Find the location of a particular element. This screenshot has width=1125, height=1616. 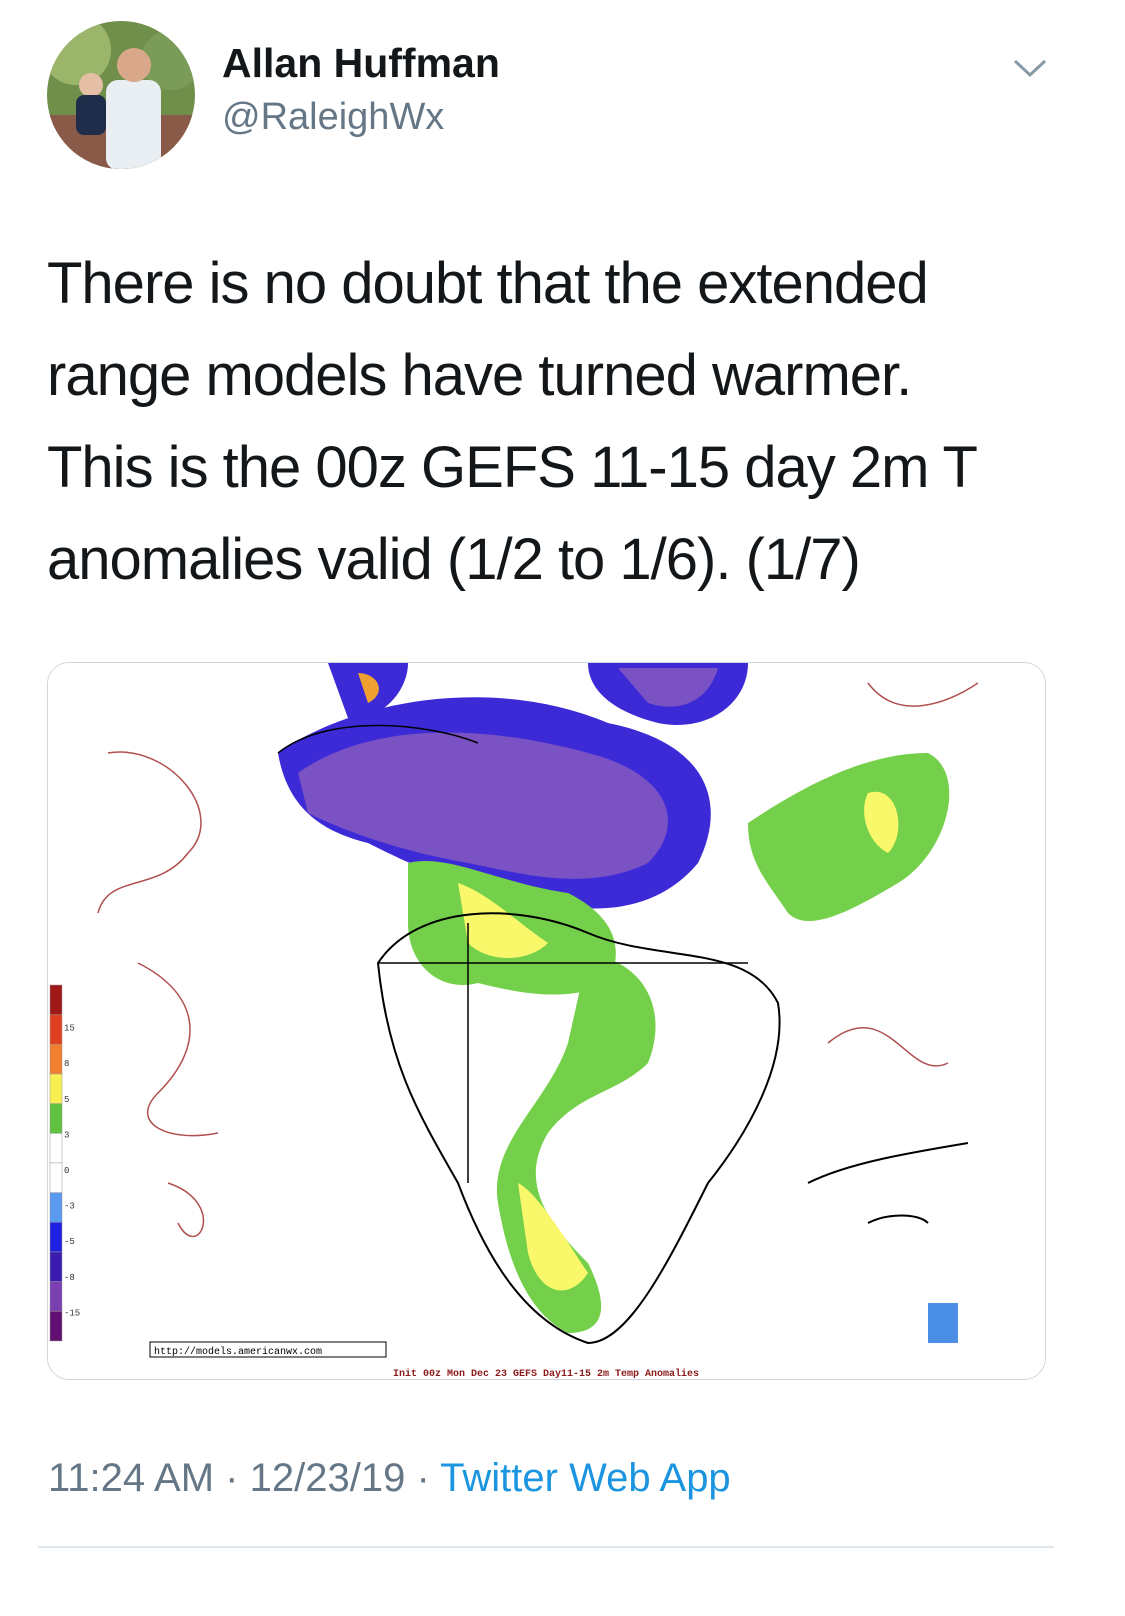

tweet-time: 11:24 AM is located at coordinates (131, 1478).